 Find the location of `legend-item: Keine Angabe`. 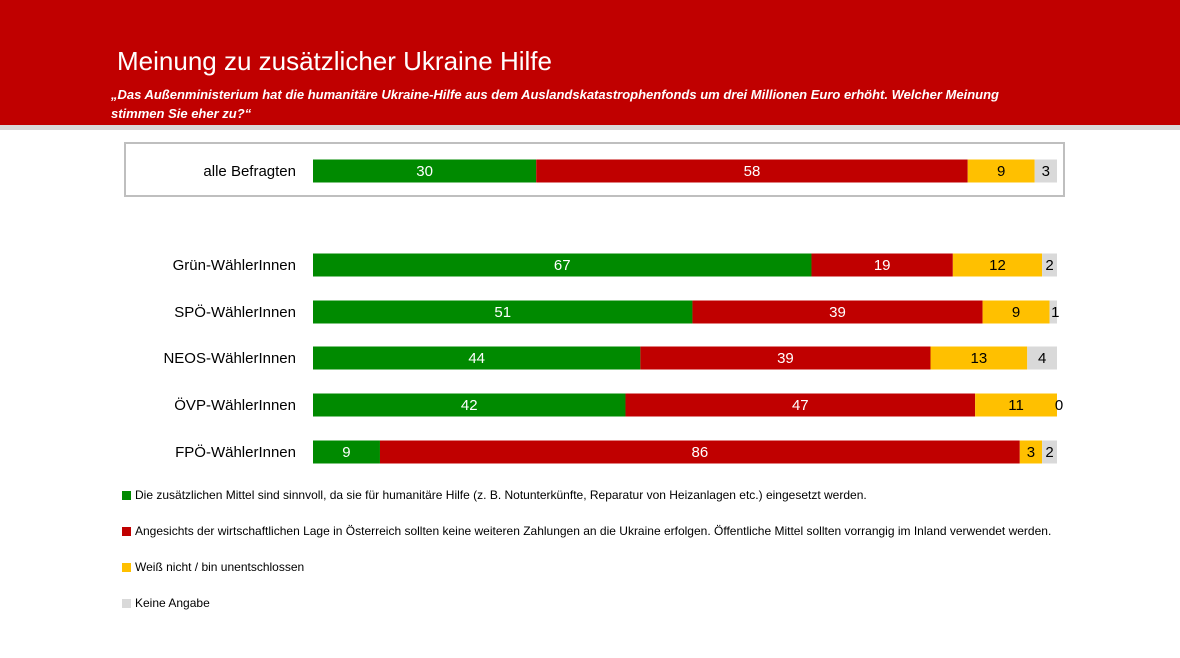

legend-item: Keine Angabe is located at coordinates (602, 603).